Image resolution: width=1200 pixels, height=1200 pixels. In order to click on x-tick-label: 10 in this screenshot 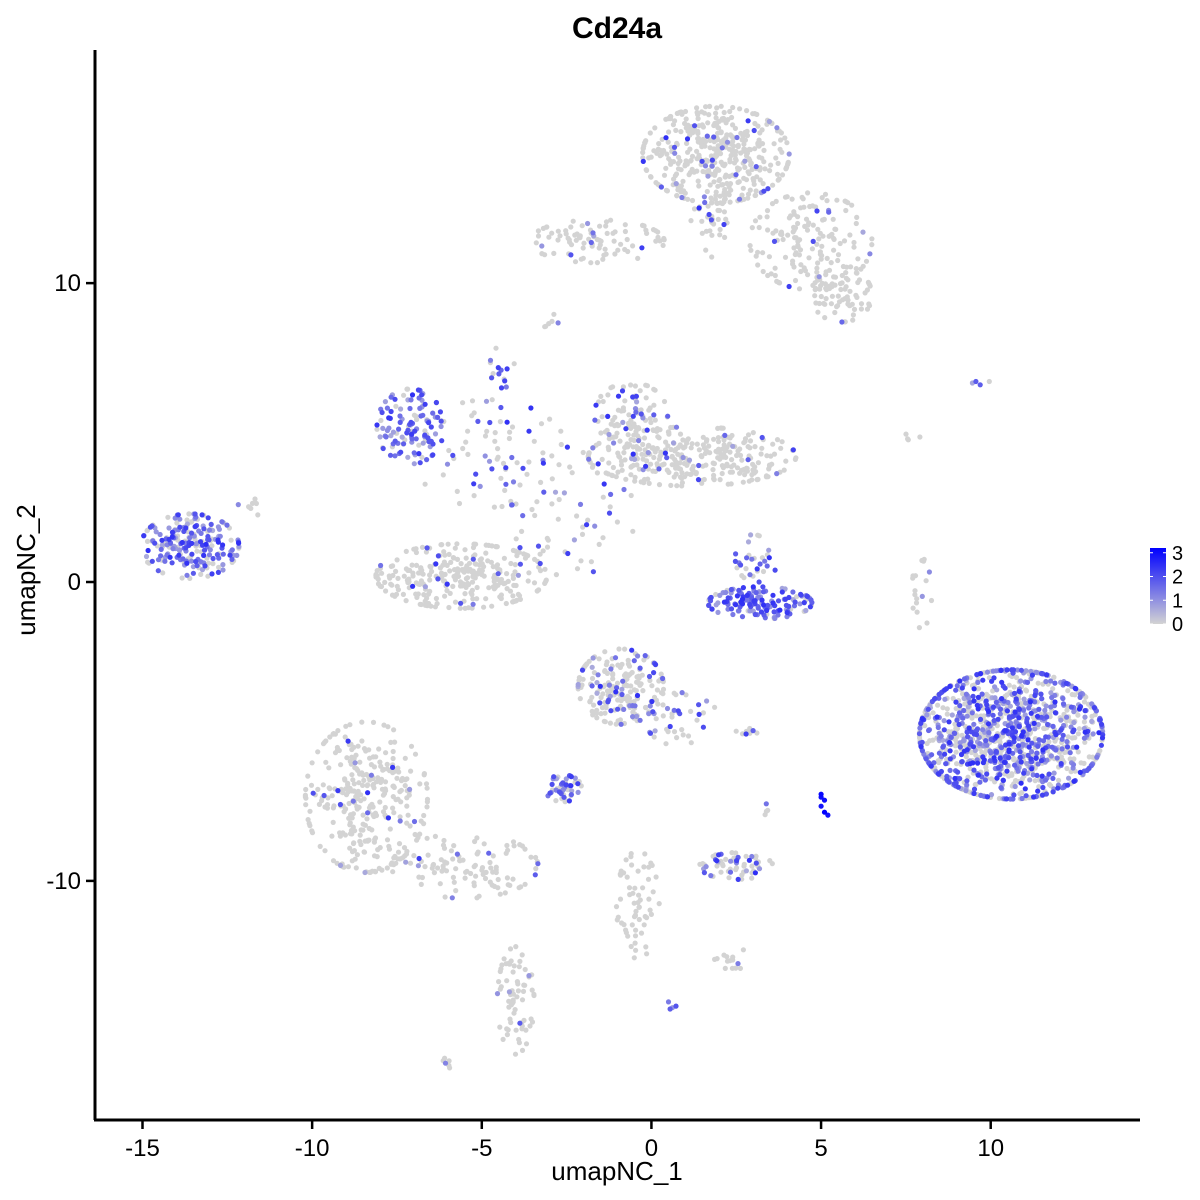, I will do `click(990, 1148)`.